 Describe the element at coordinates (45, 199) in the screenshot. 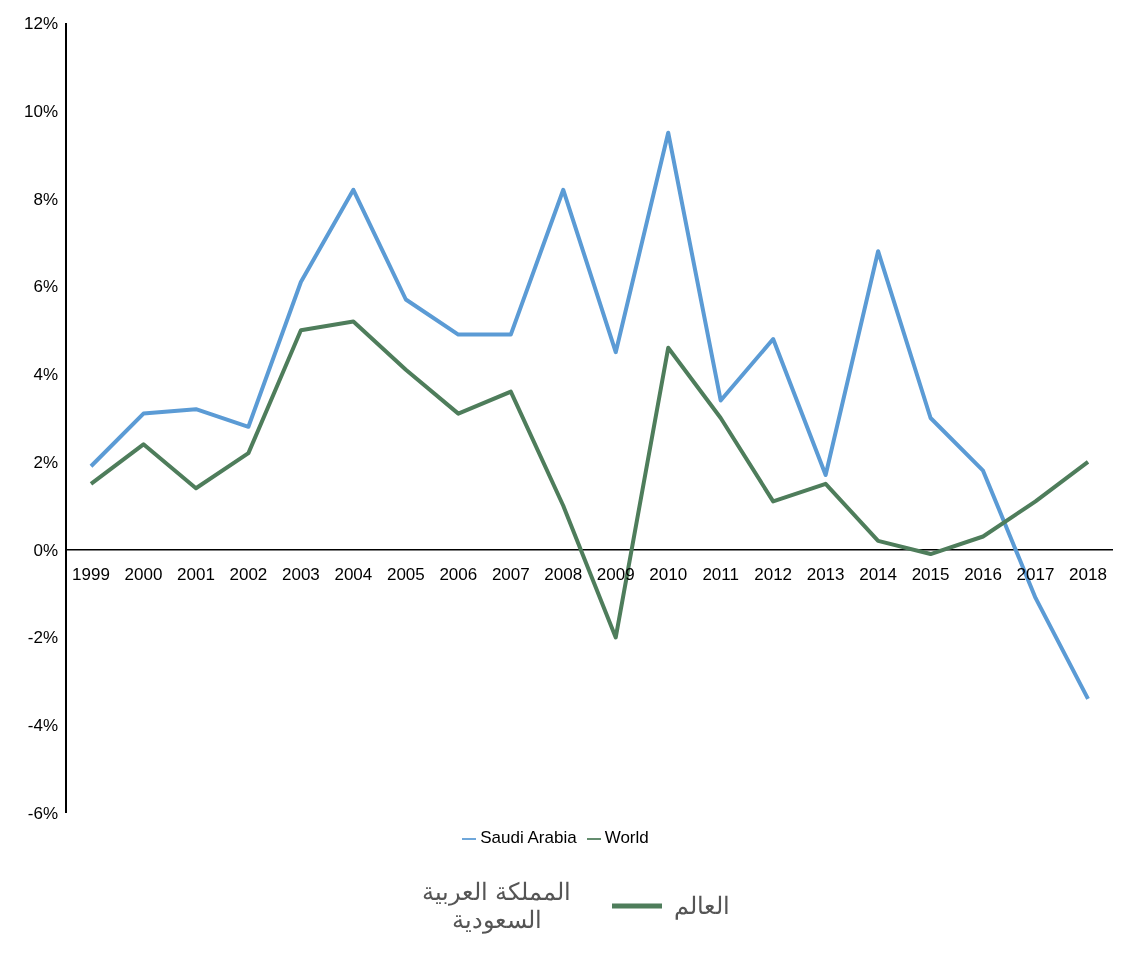

I see `y-tick-label: 8%` at that location.